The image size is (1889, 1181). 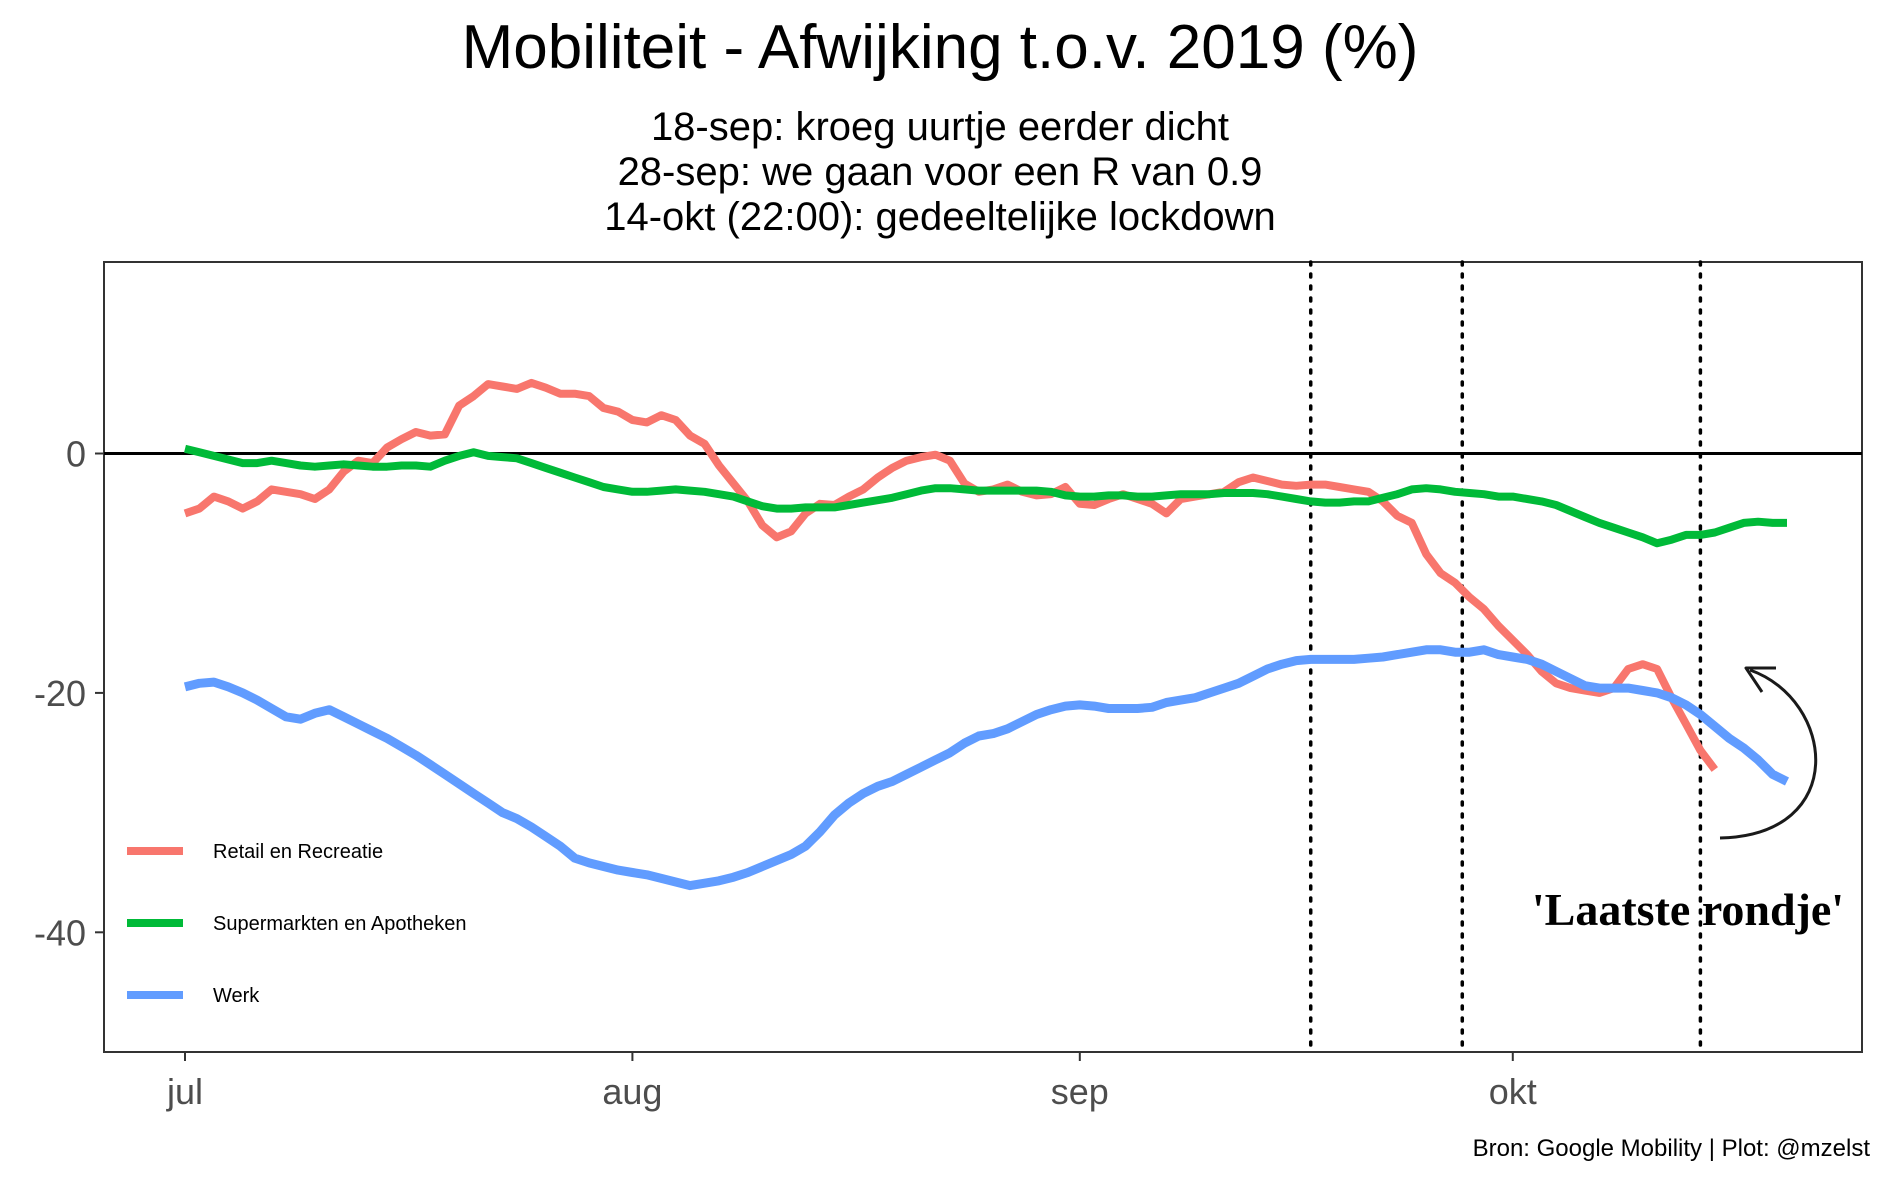 What do you see at coordinates (985, 496) in the screenshot?
I see `series-line-supermarkten-en-apotheken` at bounding box center [985, 496].